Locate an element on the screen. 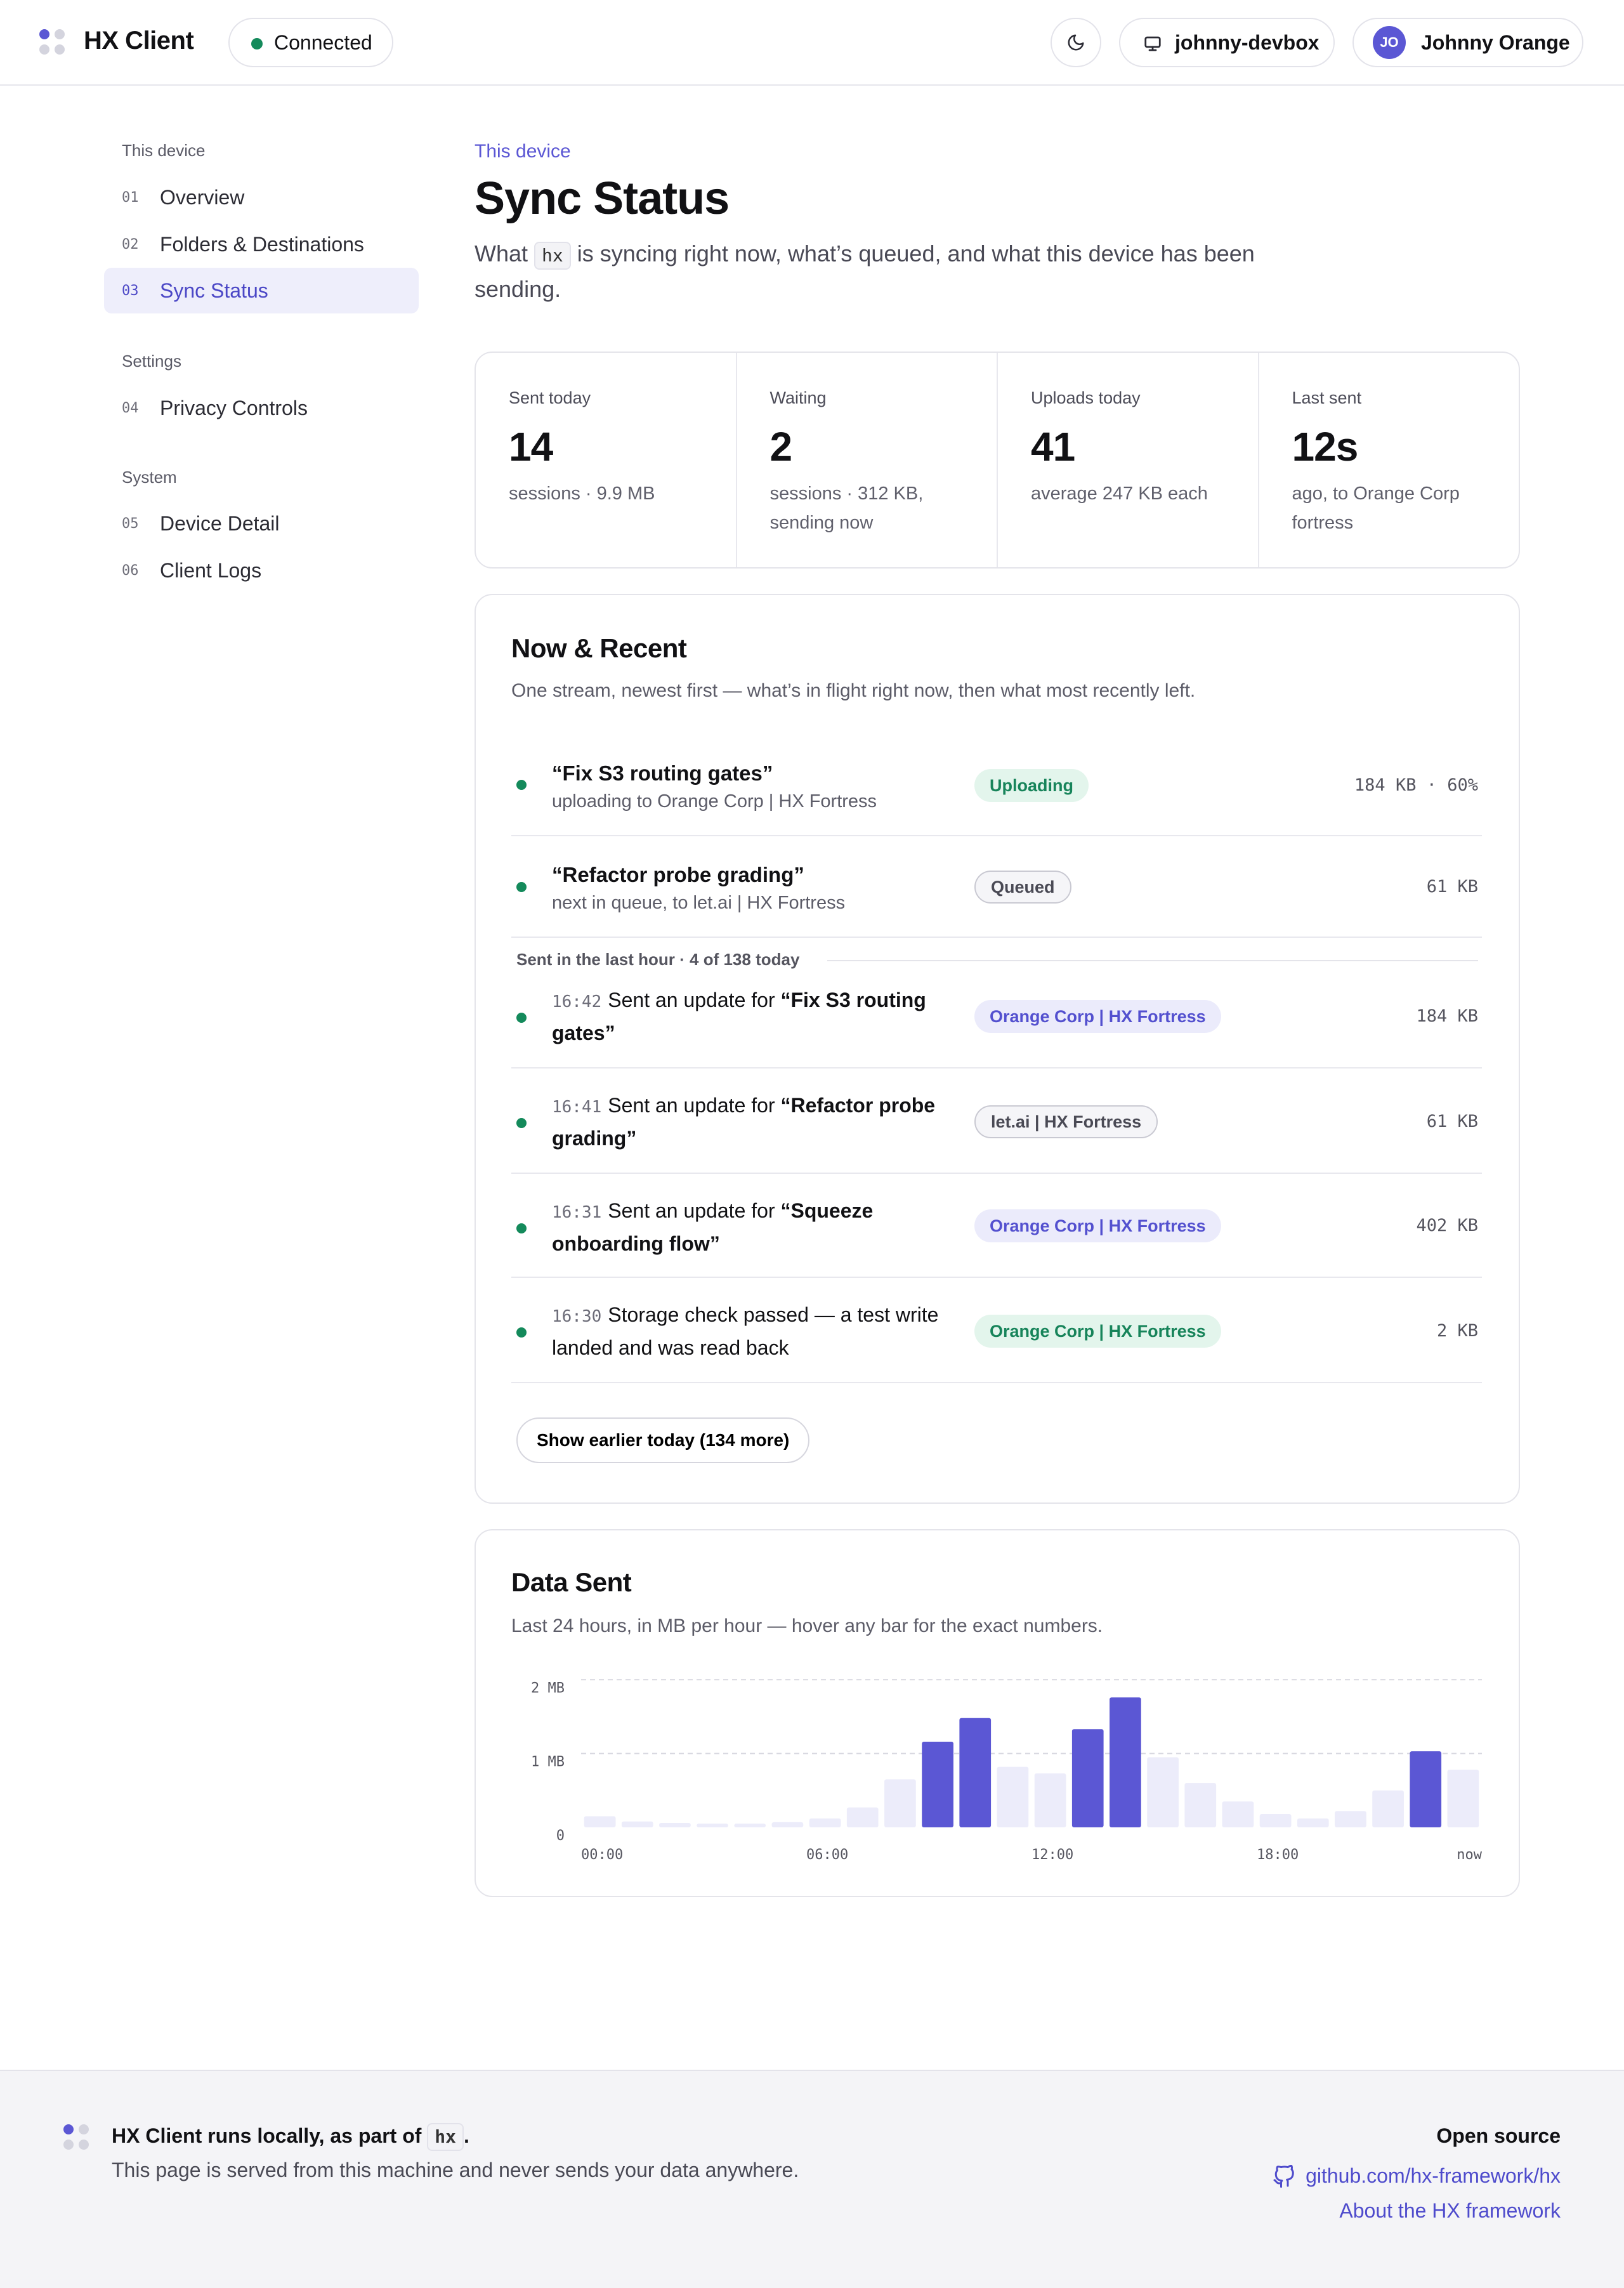 The width and height of the screenshot is (1624, 2288). show-earlier-button: Show earlier today (134 more) is located at coordinates (663, 1440).